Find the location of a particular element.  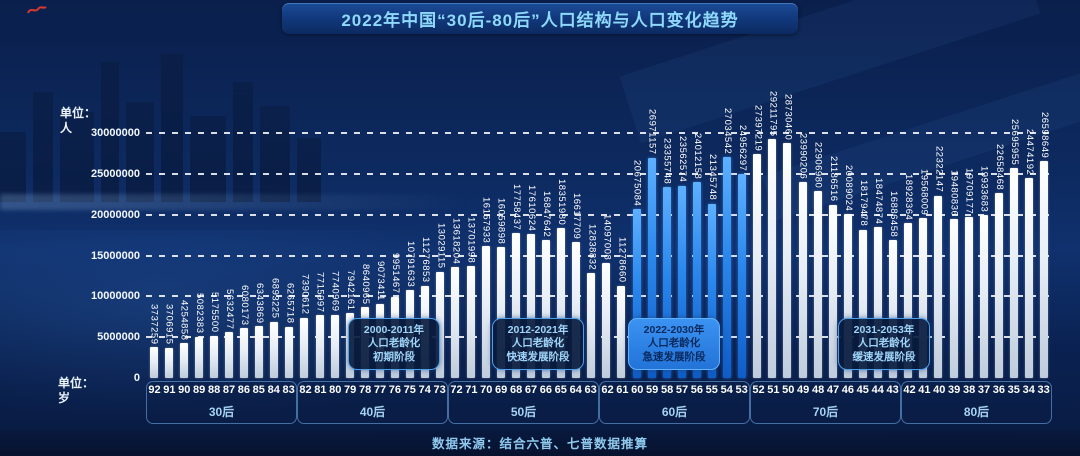

bar-value-label: 23355748 is located at coordinates (667, 161).